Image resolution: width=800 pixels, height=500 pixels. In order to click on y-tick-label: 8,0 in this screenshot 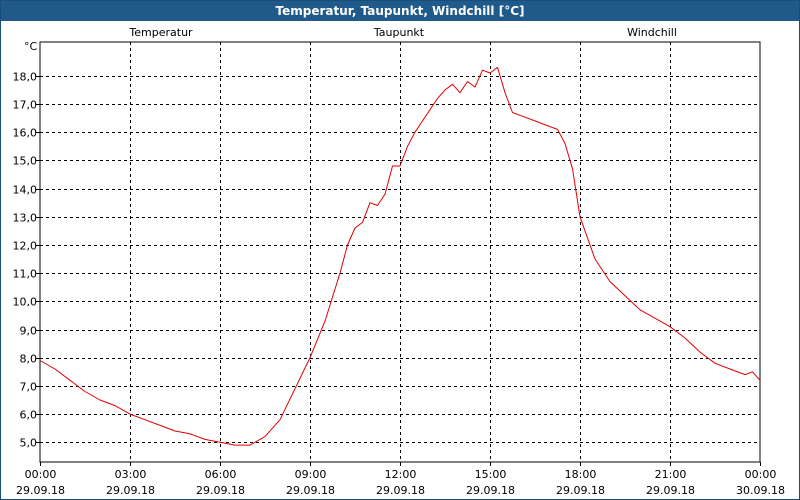, I will do `click(29, 359)`.